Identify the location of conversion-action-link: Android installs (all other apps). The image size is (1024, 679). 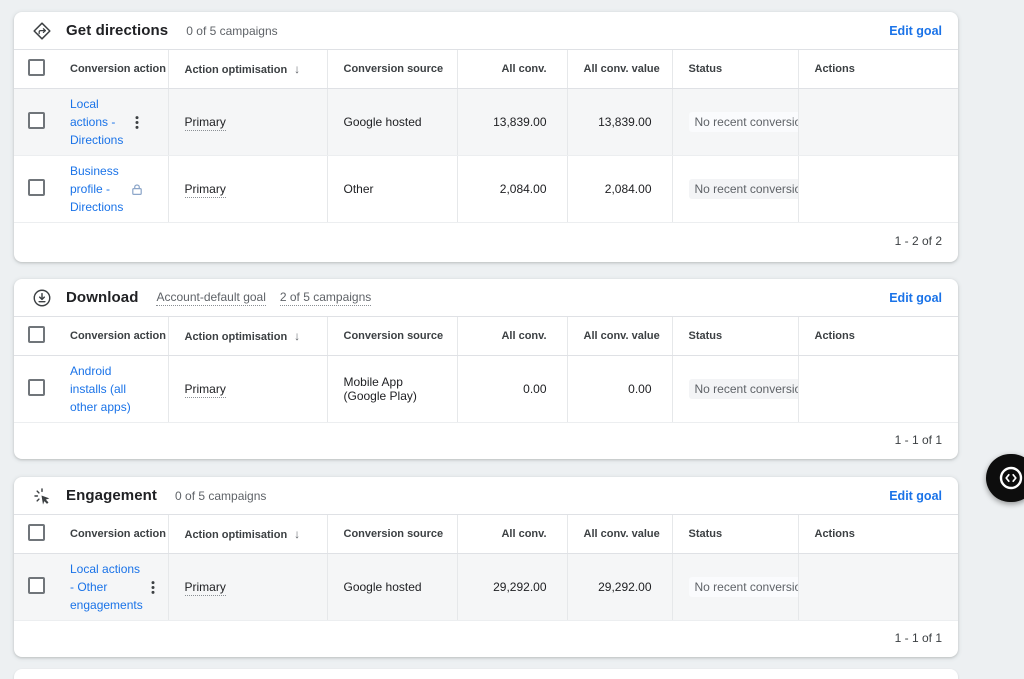
(100, 389).